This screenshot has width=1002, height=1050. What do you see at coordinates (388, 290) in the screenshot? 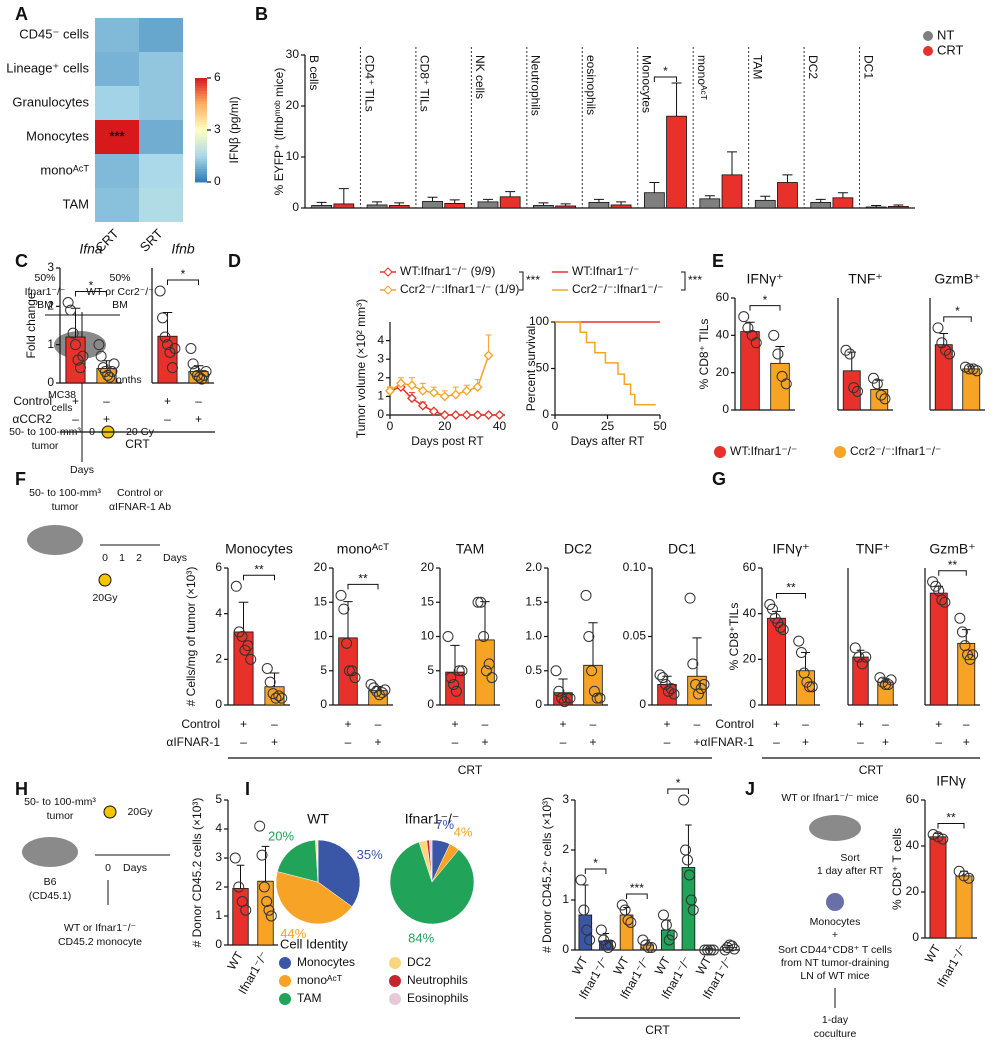
I see `legend-marker` at bounding box center [388, 290].